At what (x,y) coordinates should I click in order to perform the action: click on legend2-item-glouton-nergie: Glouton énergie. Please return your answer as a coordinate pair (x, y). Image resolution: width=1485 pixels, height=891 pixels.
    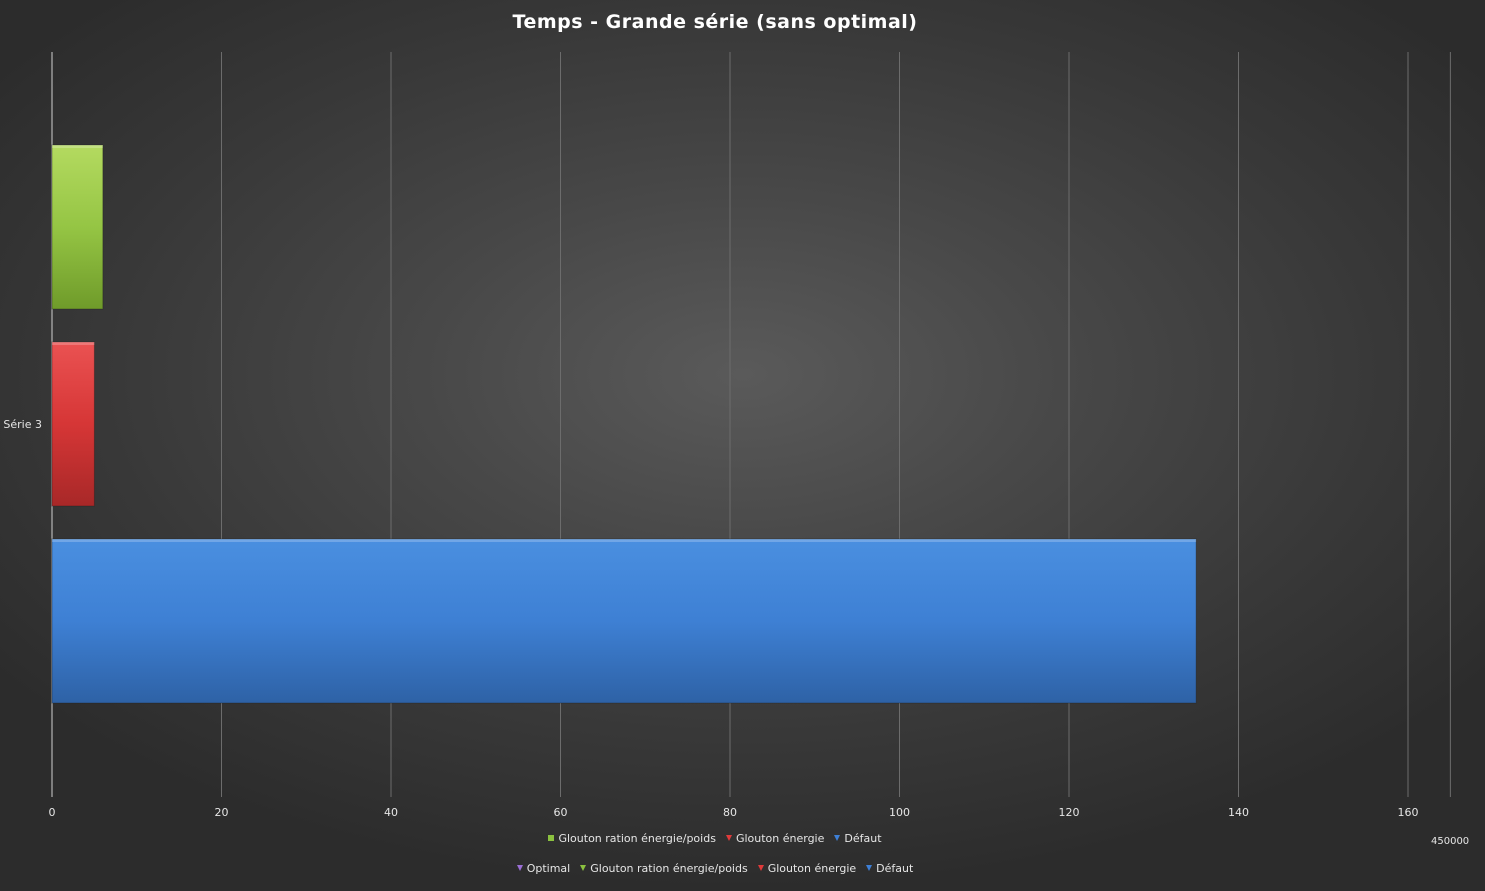
    Looking at the image, I should click on (807, 868).